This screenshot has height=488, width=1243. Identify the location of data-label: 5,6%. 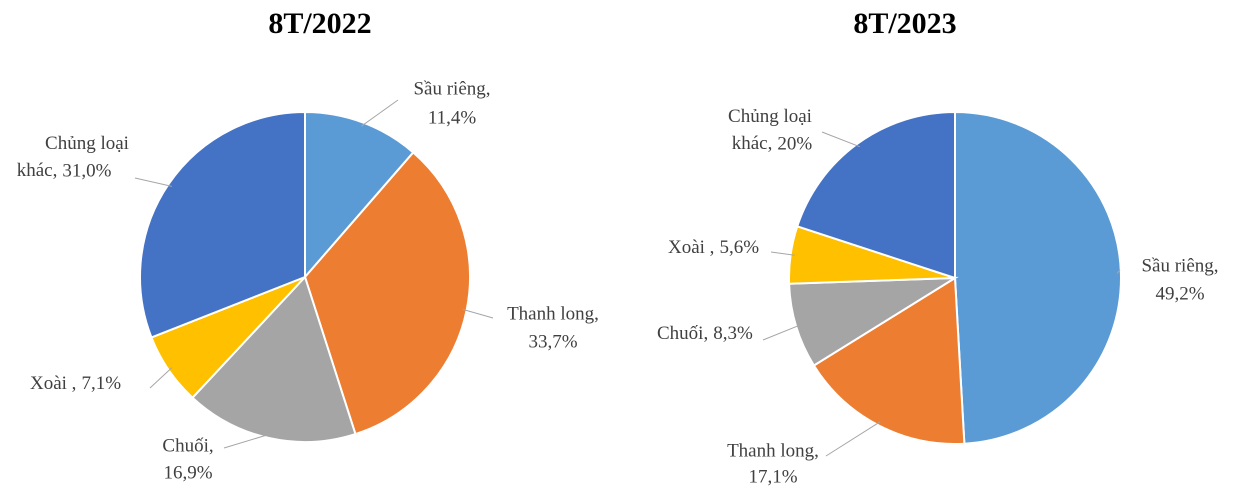
(739, 247).